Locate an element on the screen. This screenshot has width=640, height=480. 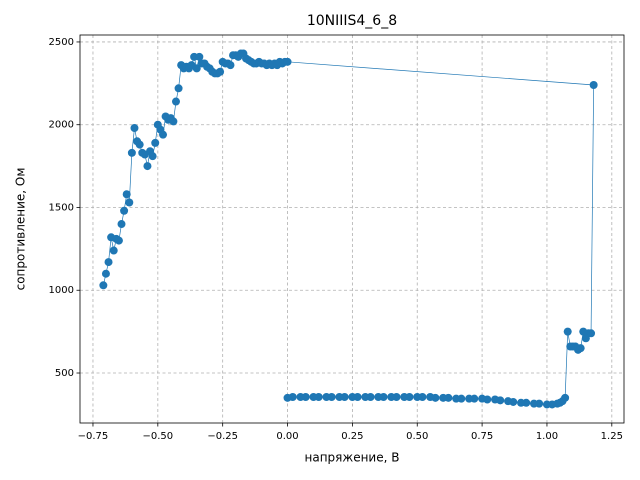
x-tick-label: 0.25 is located at coordinates (352, 436).